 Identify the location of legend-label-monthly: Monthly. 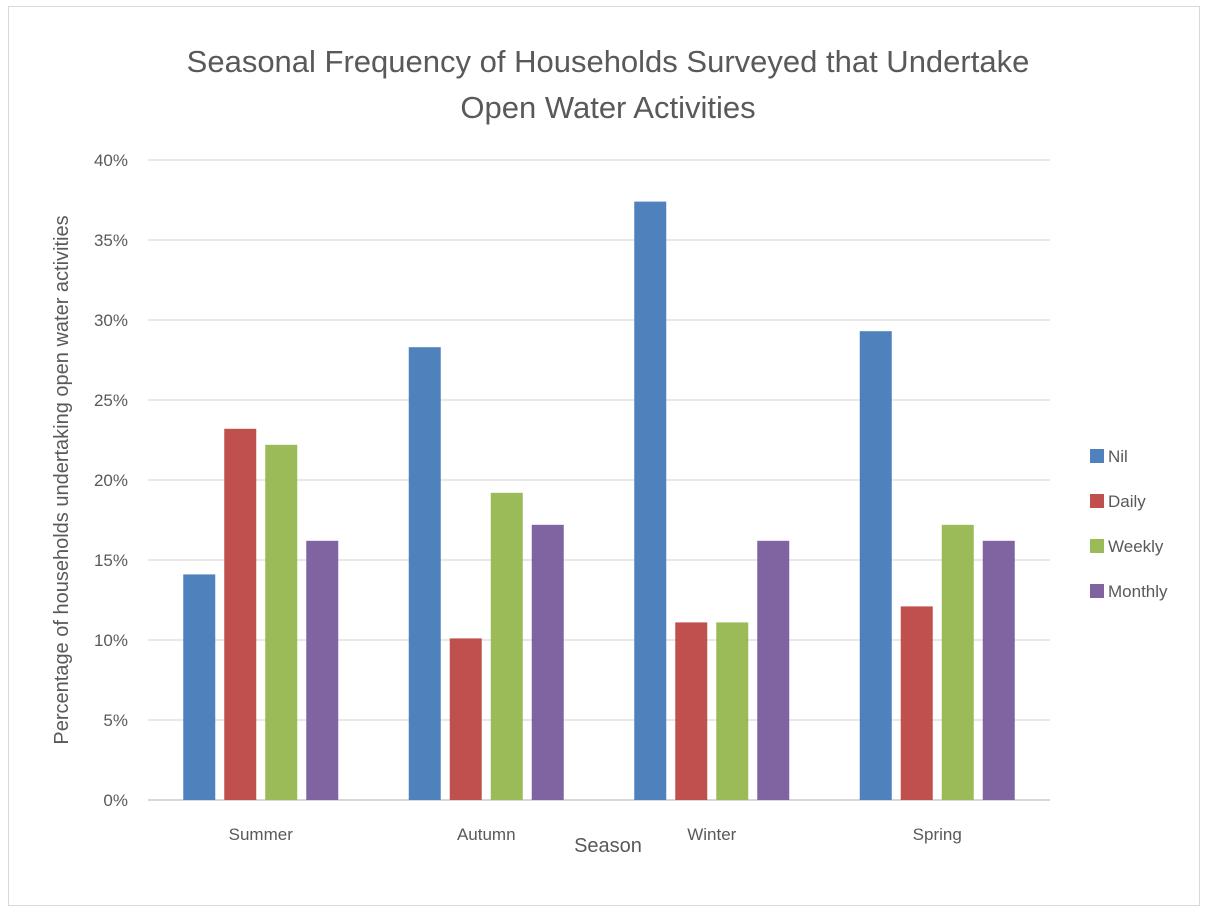
(1138, 591).